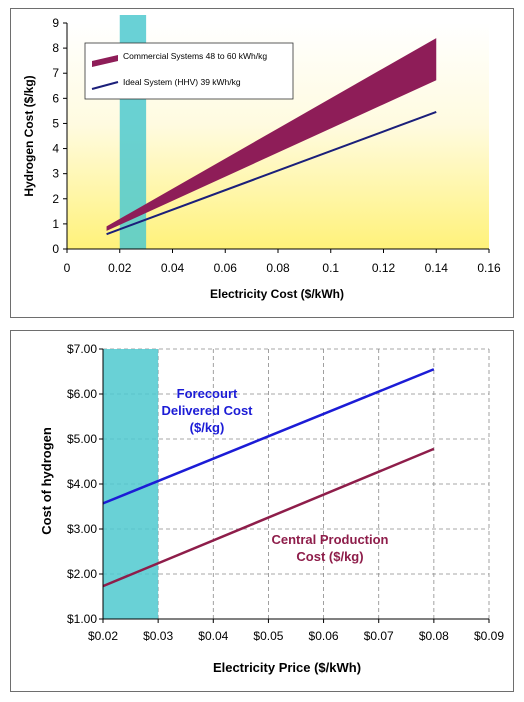 The height and width of the screenshot is (702, 524). I want to click on x-tick-label: $0.04, so click(213, 636).